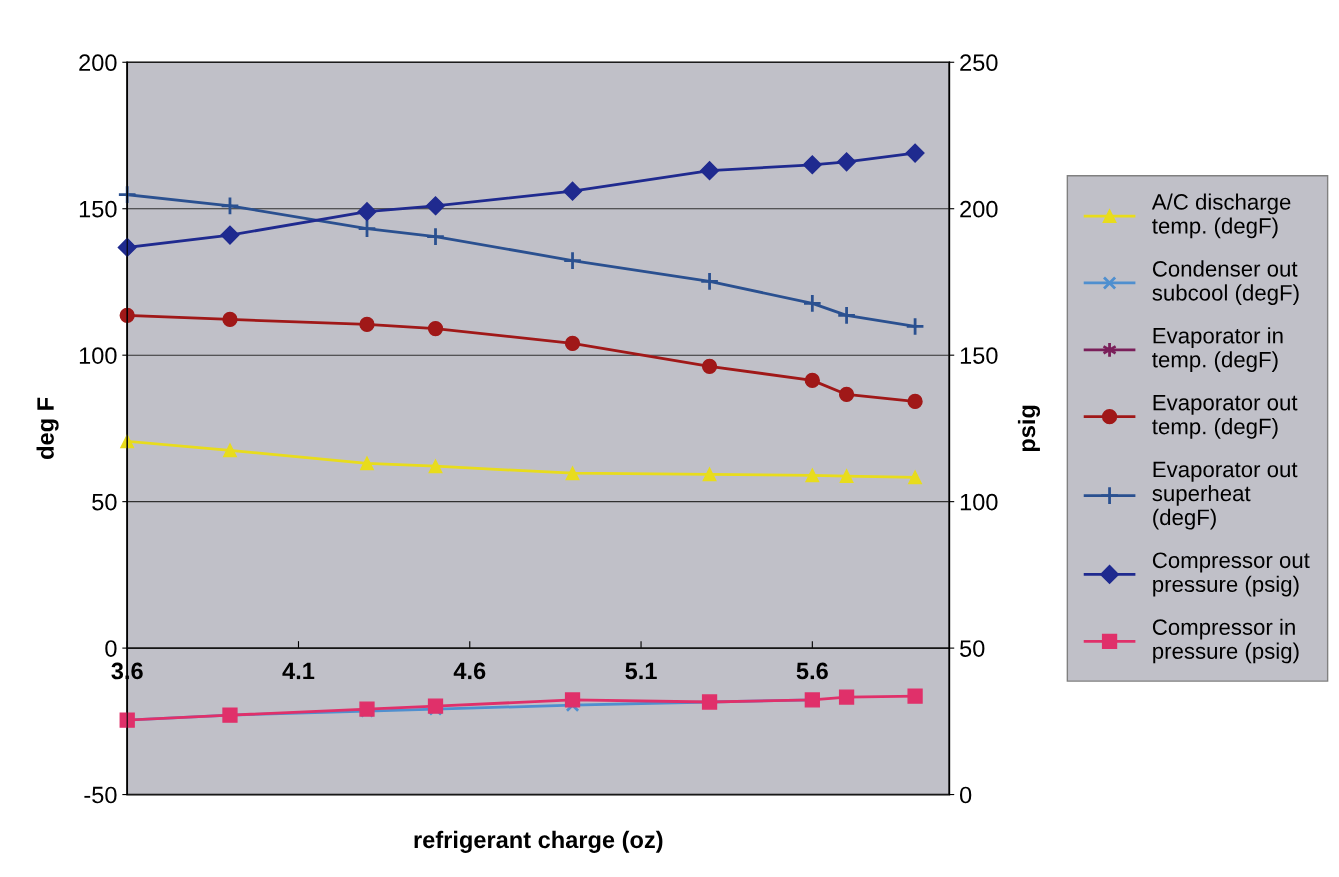  What do you see at coordinates (972, 648) in the screenshot?
I see `y2-tick-label: 50` at bounding box center [972, 648].